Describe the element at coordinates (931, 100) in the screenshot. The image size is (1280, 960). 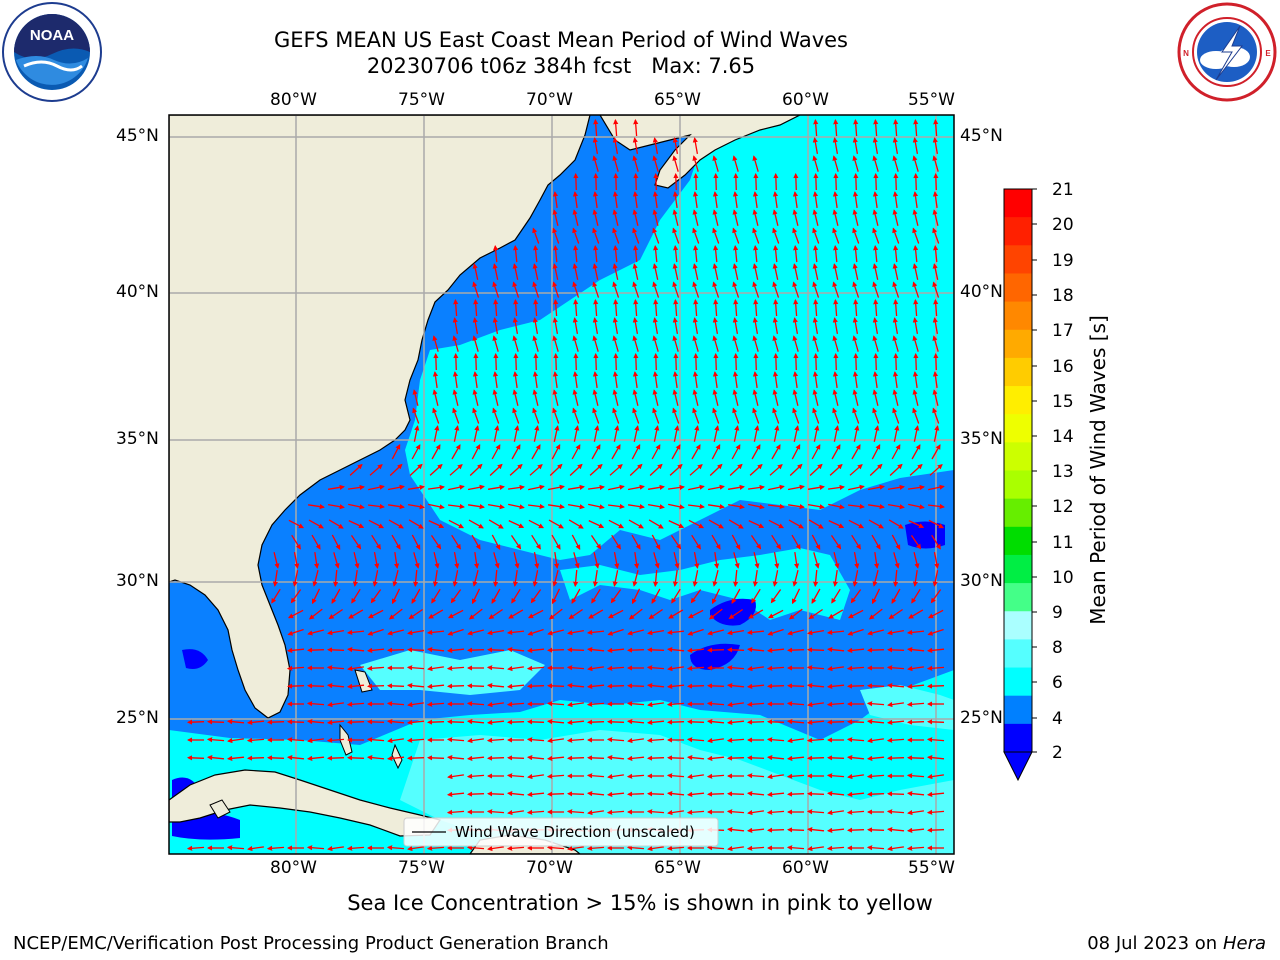
I see `lon-label-top-55w: 55°W` at that location.